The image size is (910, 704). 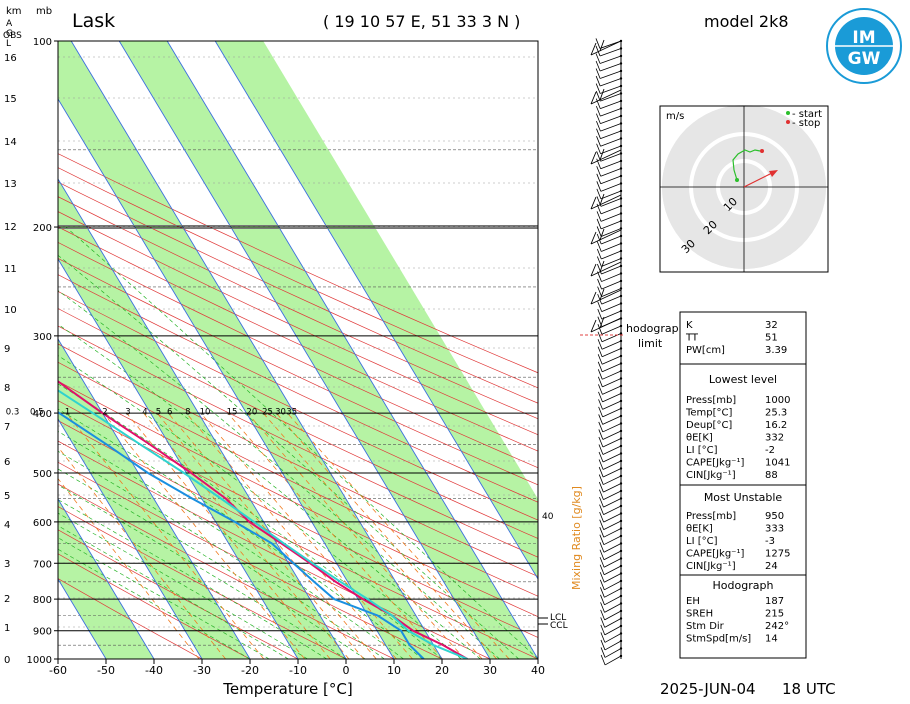 I want to click on index-key: Temp[°C], so click(x=709, y=413).